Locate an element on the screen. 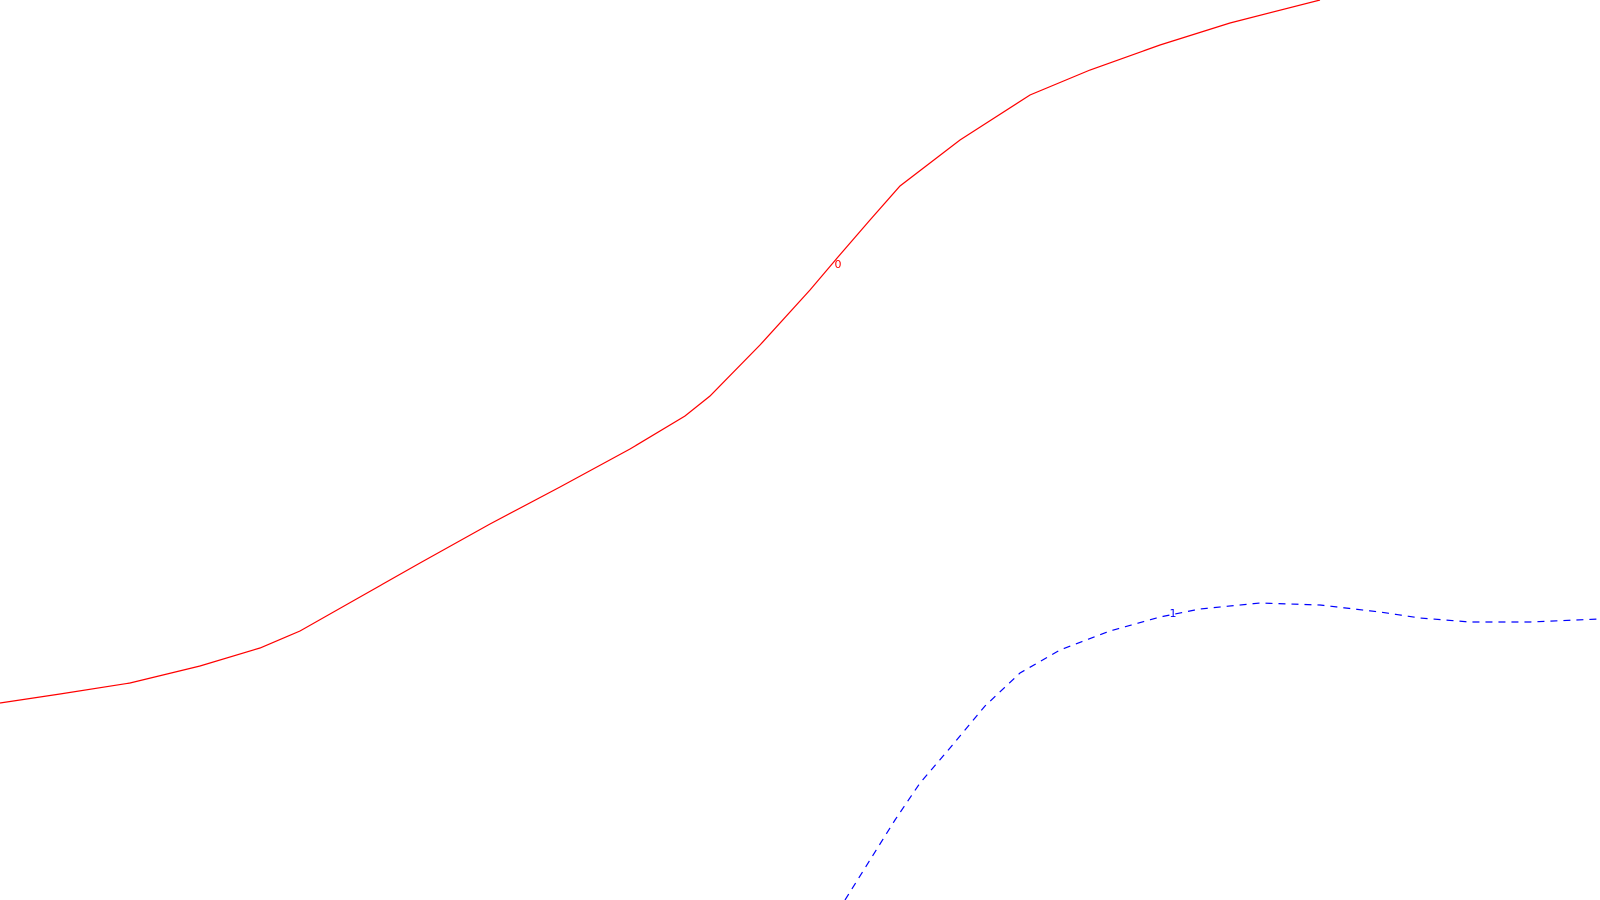  contour-label-0: 0 is located at coordinates (838, 264).